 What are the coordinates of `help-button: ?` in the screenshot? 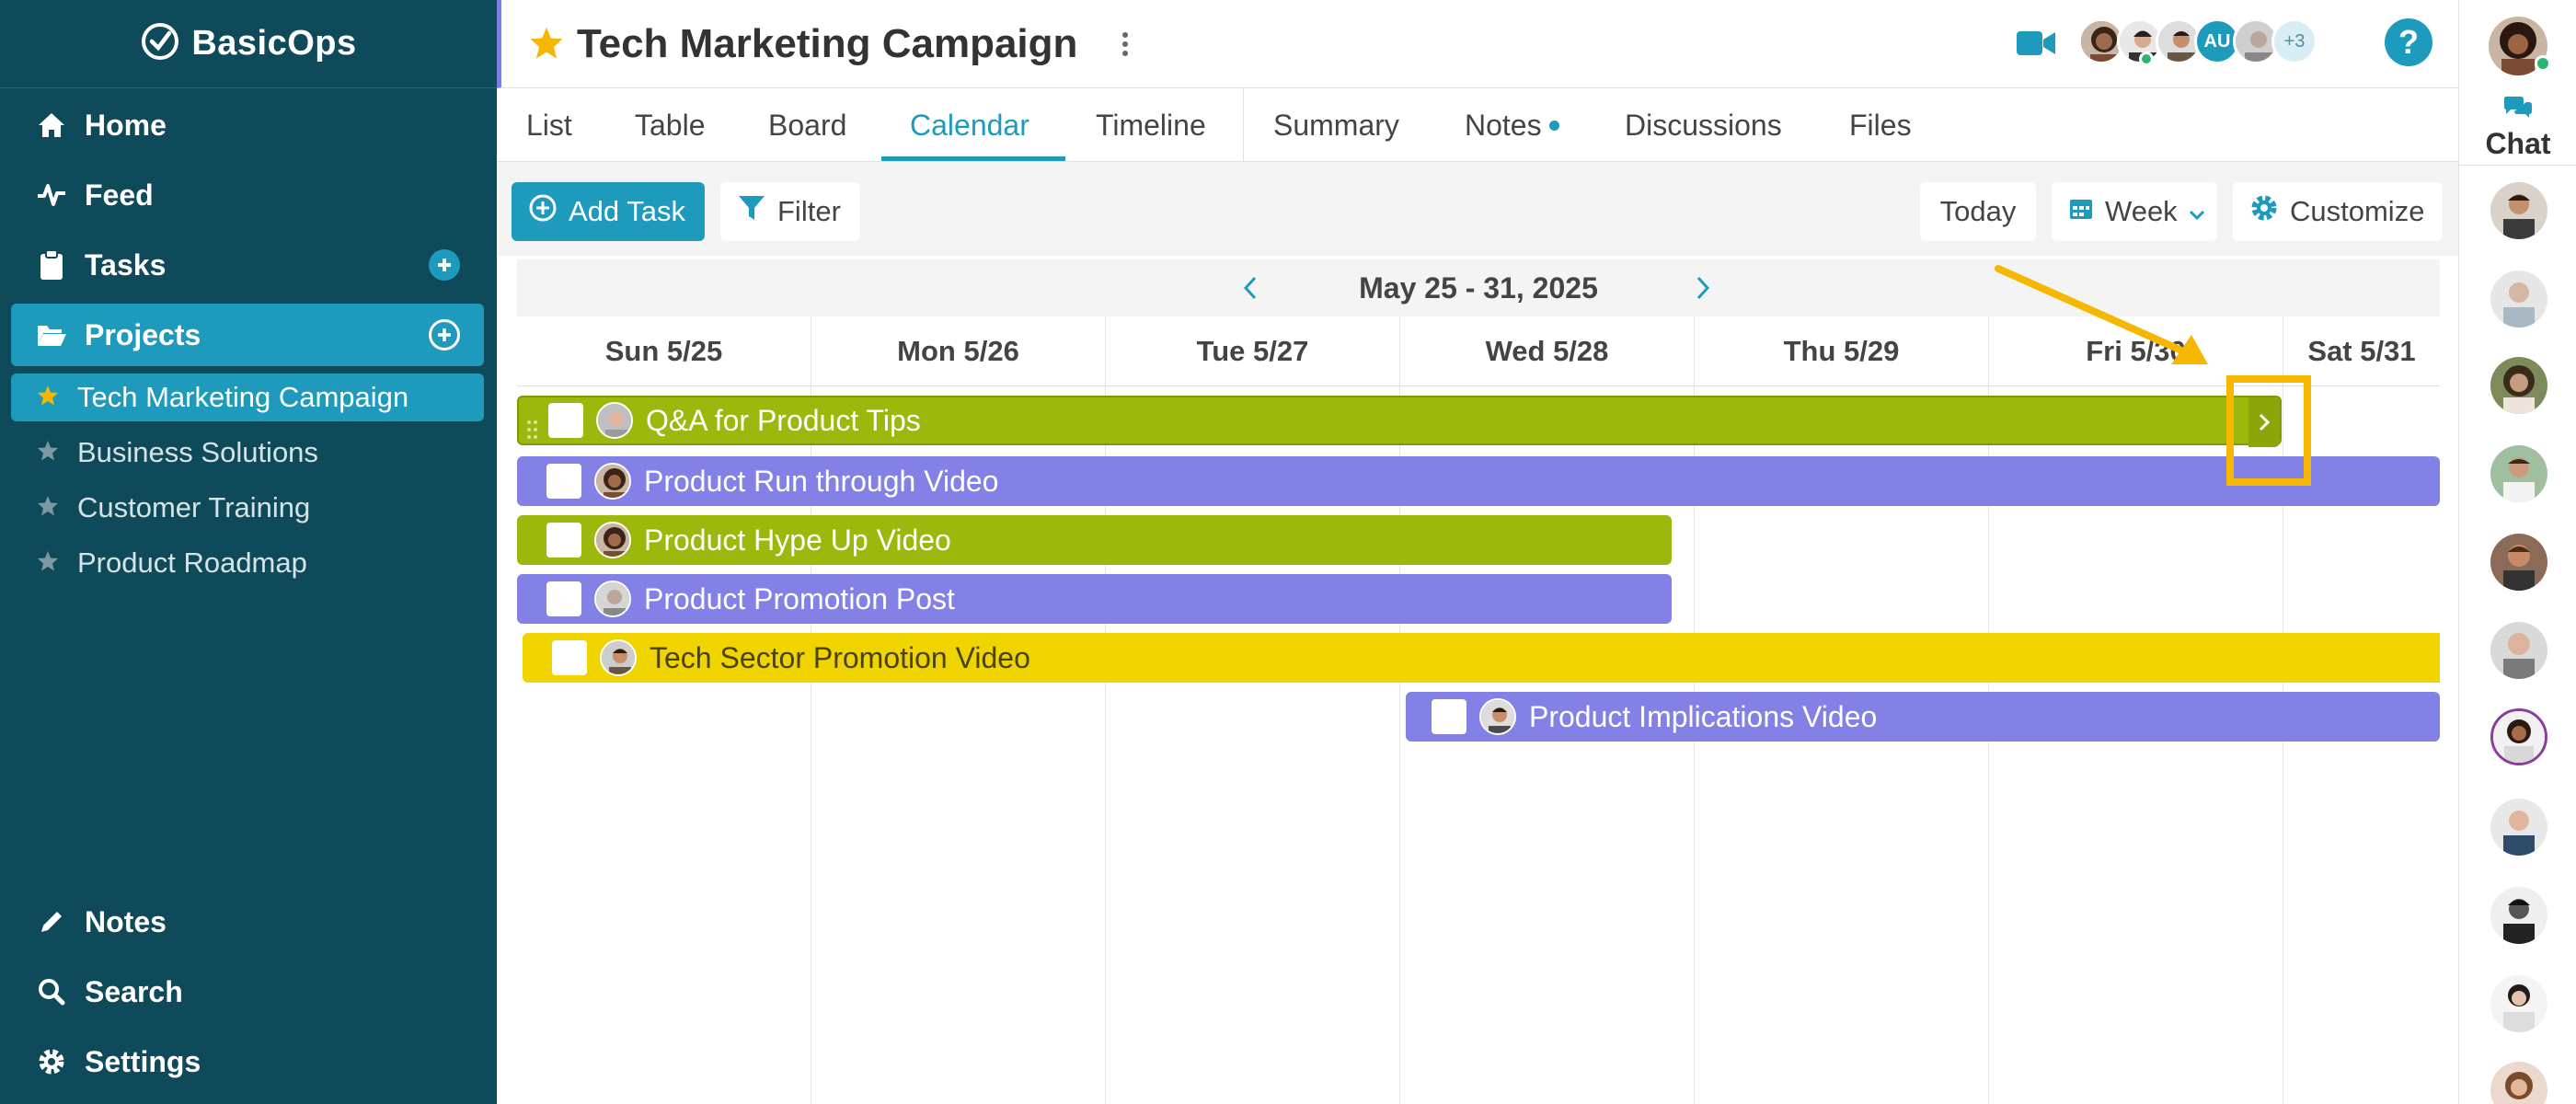 It's located at (2408, 42).